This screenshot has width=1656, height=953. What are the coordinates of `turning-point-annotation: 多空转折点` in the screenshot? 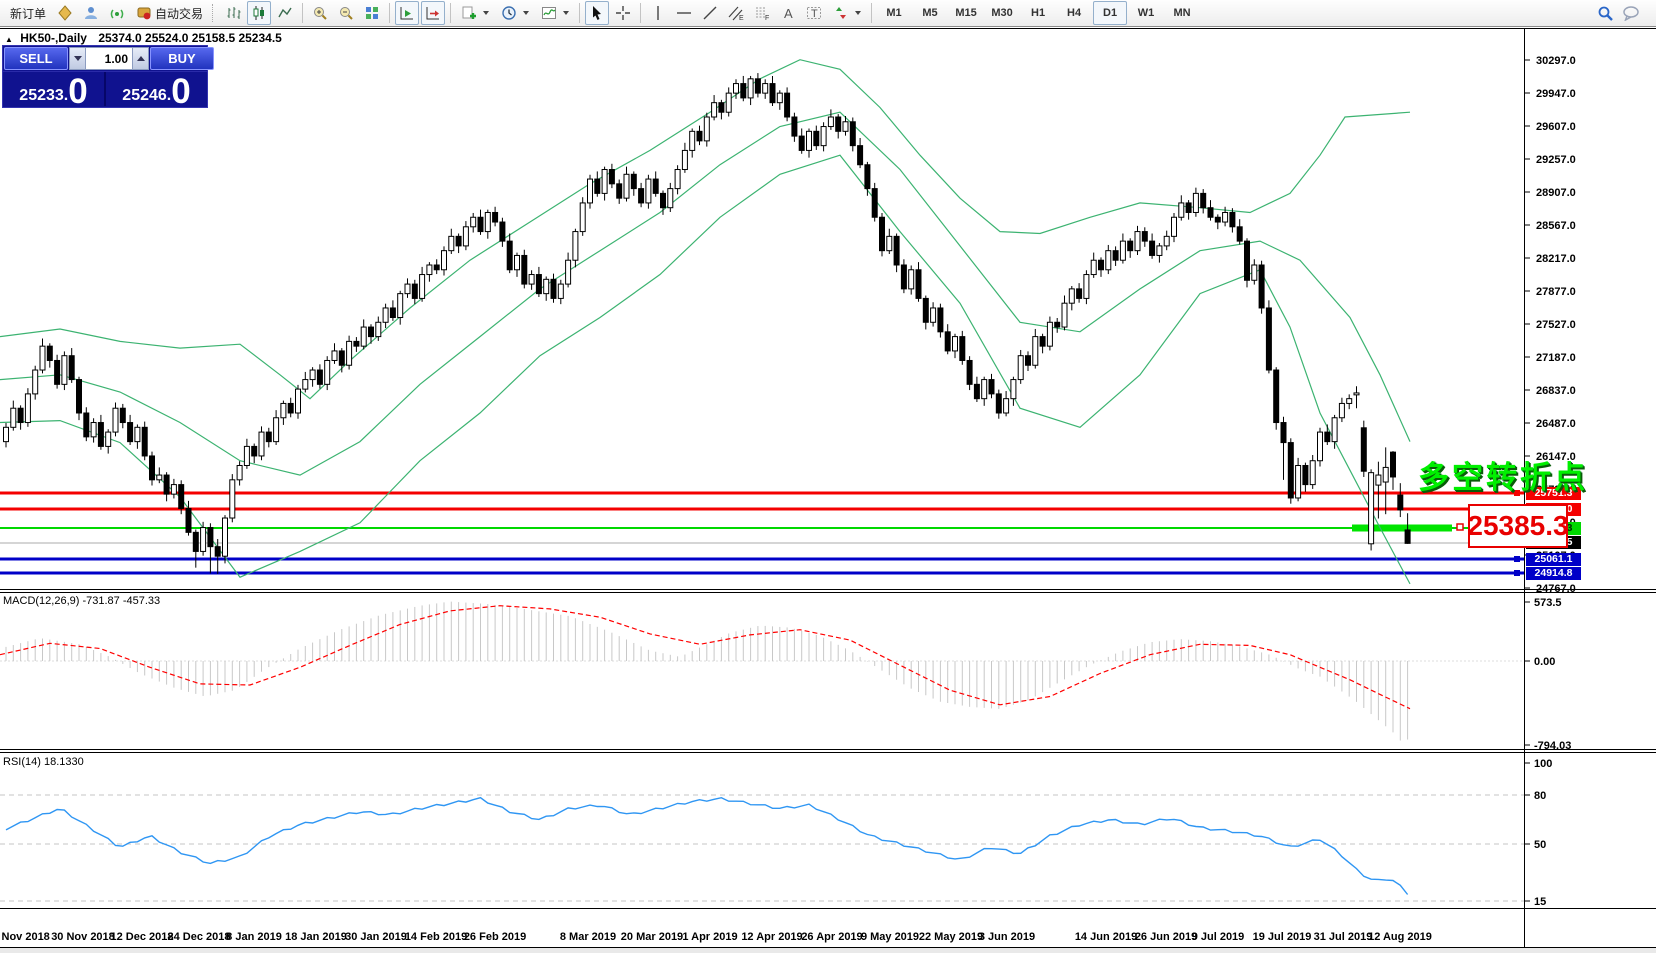 It's located at (1503, 477).